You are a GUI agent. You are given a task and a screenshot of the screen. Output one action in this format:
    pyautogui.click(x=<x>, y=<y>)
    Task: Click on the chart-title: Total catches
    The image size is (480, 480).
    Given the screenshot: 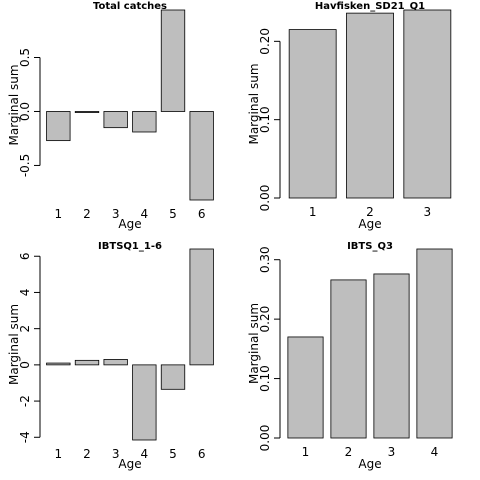 What is the action you would take?
    pyautogui.click(x=130, y=6)
    